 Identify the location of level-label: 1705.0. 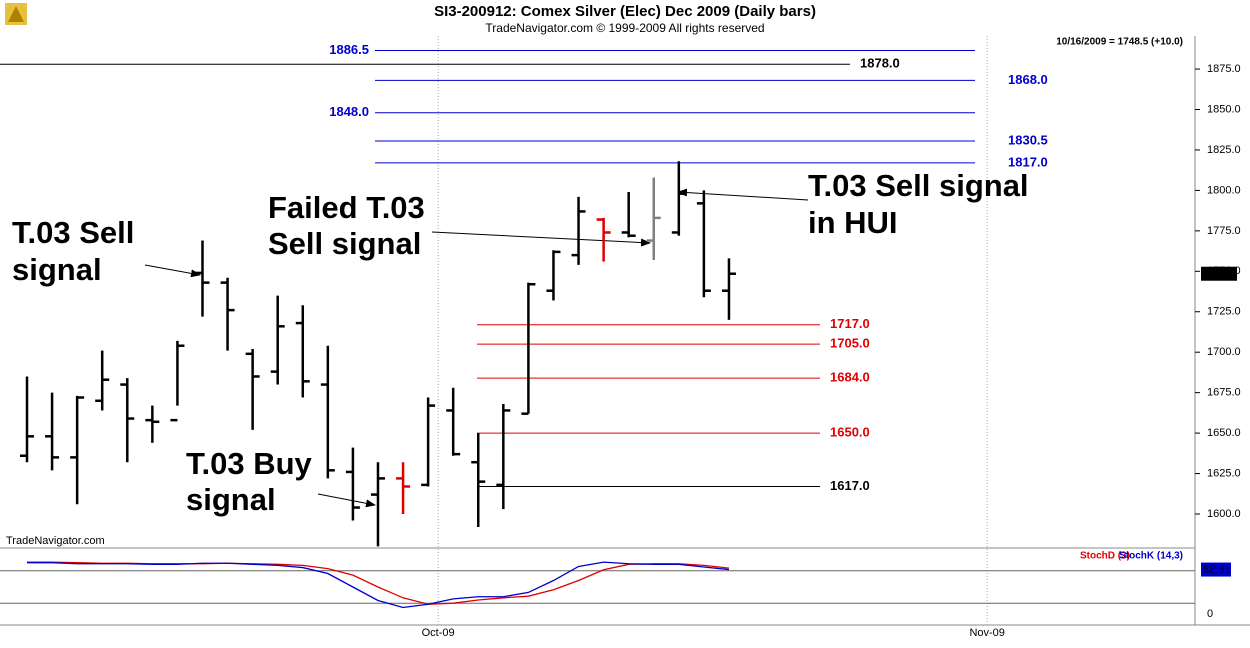
(850, 343).